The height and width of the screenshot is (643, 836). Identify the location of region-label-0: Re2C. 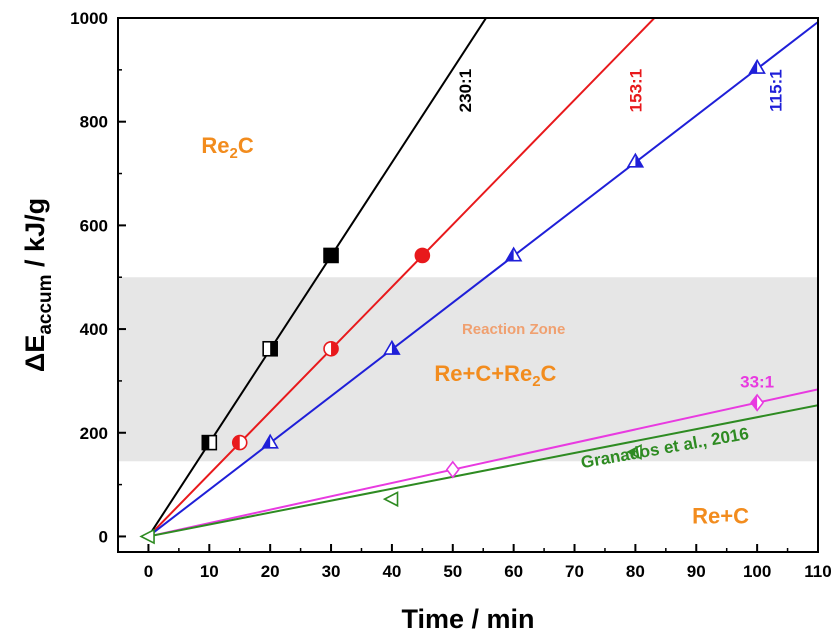
(227, 147).